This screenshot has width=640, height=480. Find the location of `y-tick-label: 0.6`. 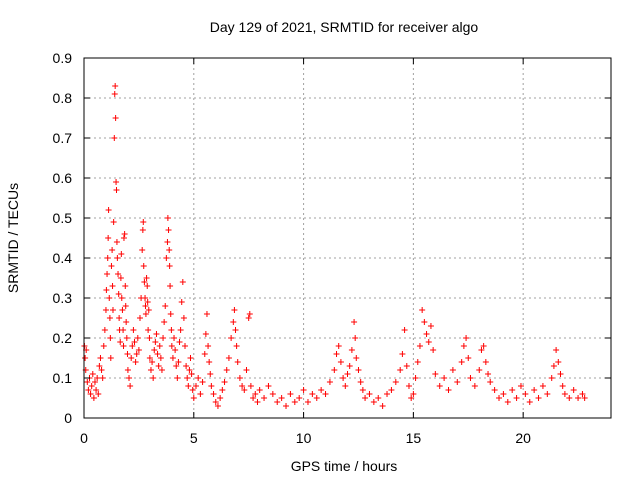

y-tick-label: 0.6 is located at coordinates (63, 178).